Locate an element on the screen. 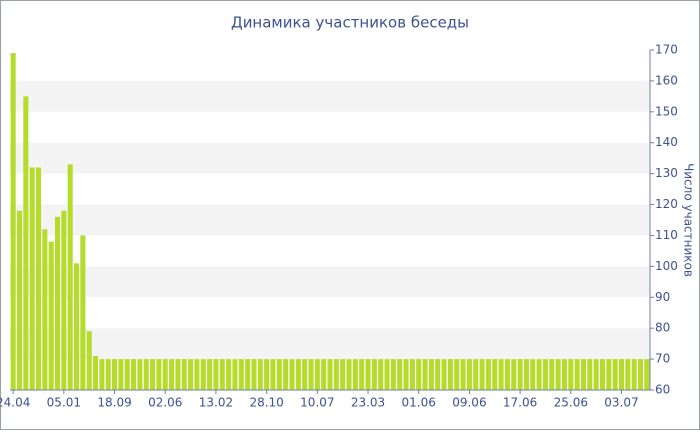 This screenshot has width=700, height=434. x-tick-label: 10.07 is located at coordinates (317, 403).